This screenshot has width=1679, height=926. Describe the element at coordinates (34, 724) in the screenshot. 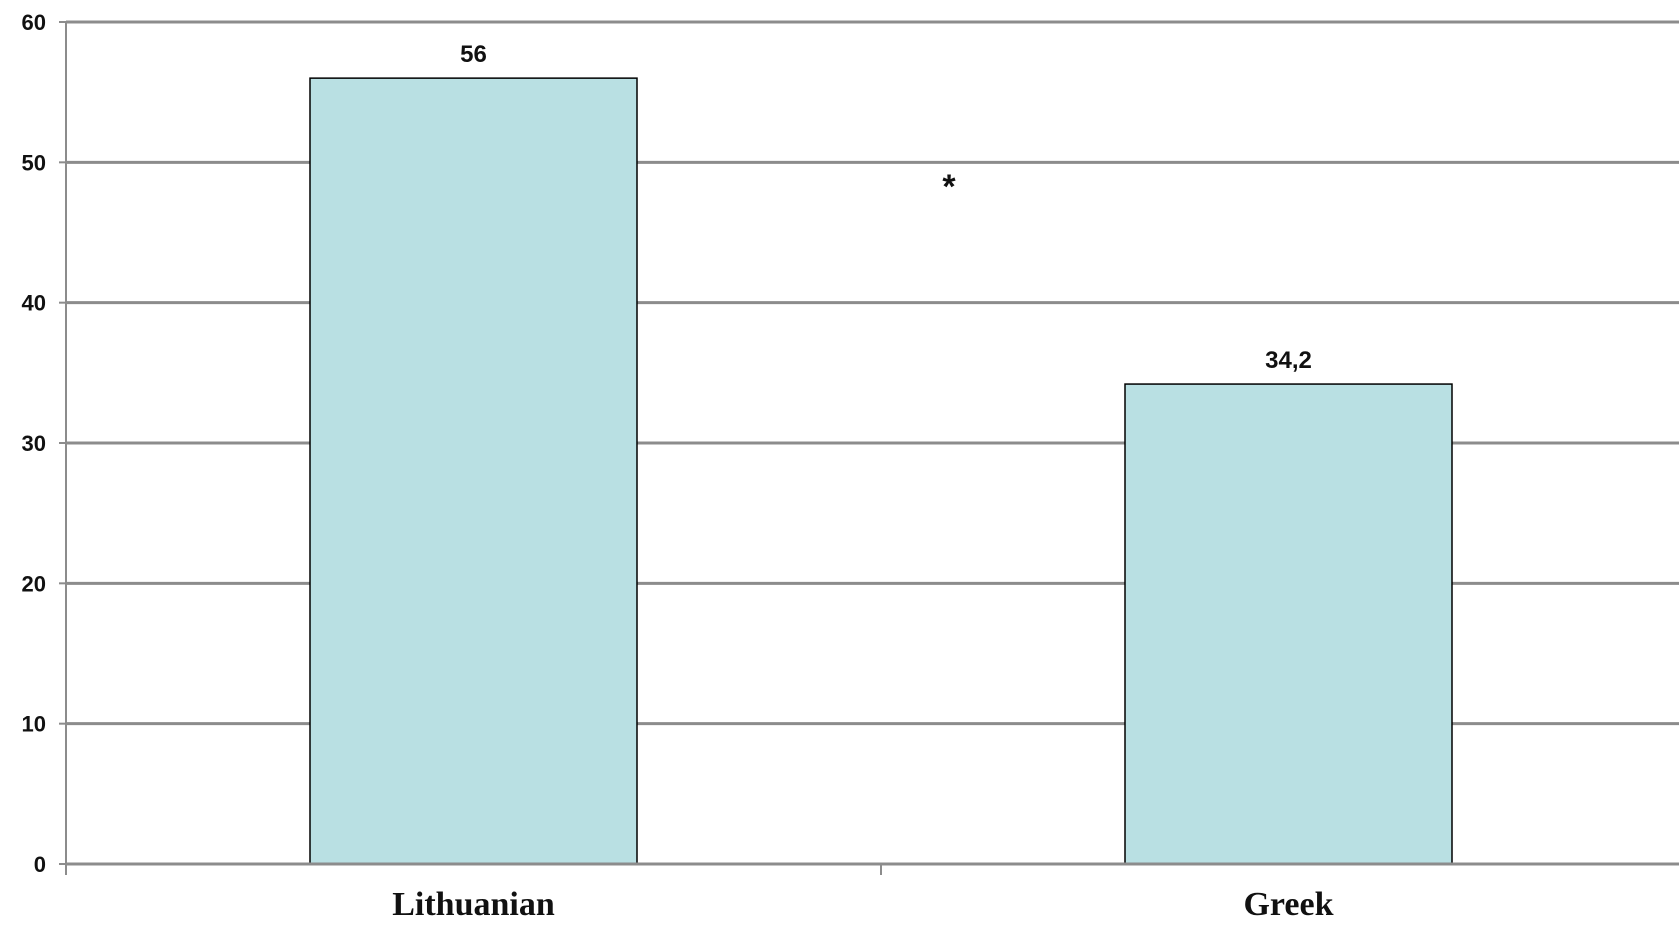

I see `y-tick-label: 10` at that location.